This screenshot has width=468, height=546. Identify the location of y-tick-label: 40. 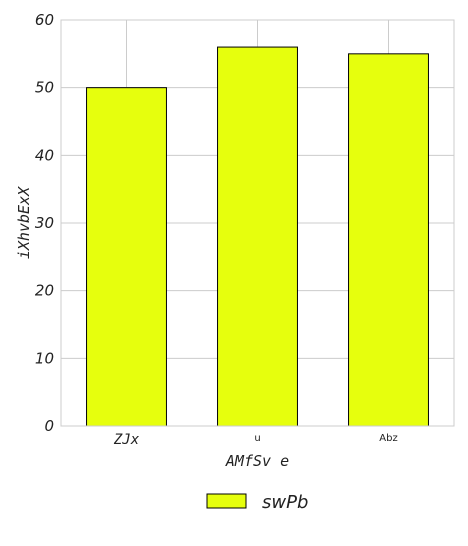
(44, 155).